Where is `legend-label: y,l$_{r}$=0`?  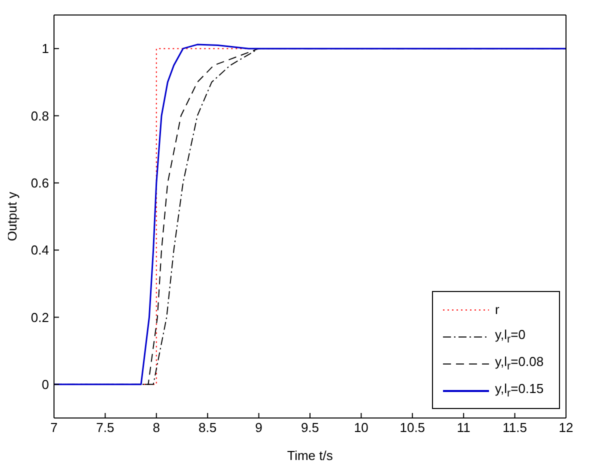
legend-label: y,l$_{r}$=0 is located at coordinates (510, 336).